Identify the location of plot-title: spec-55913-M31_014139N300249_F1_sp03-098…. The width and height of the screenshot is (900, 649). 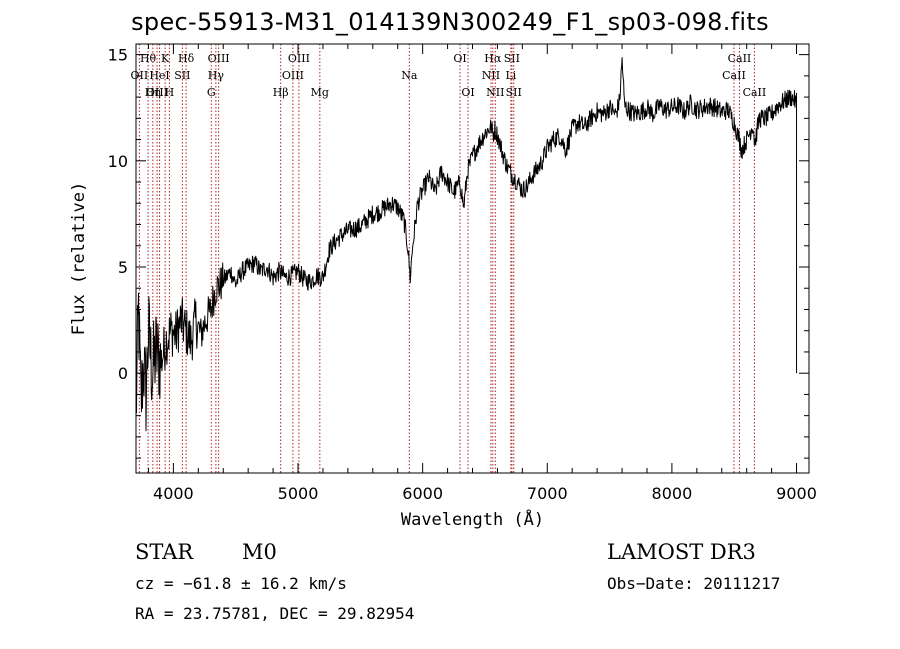
(450, 22).